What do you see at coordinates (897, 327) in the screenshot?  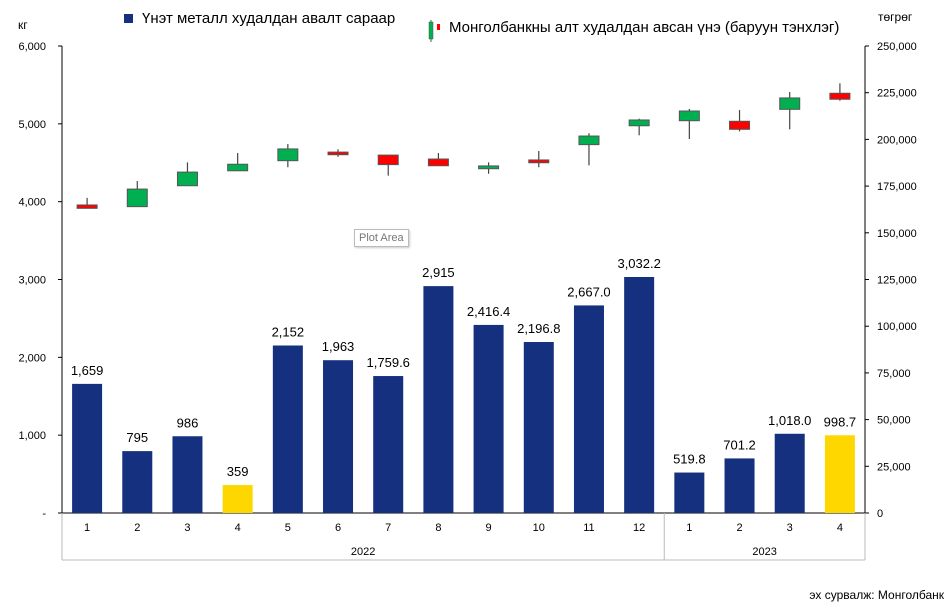 I see `right-tick-label: 100,000` at bounding box center [897, 327].